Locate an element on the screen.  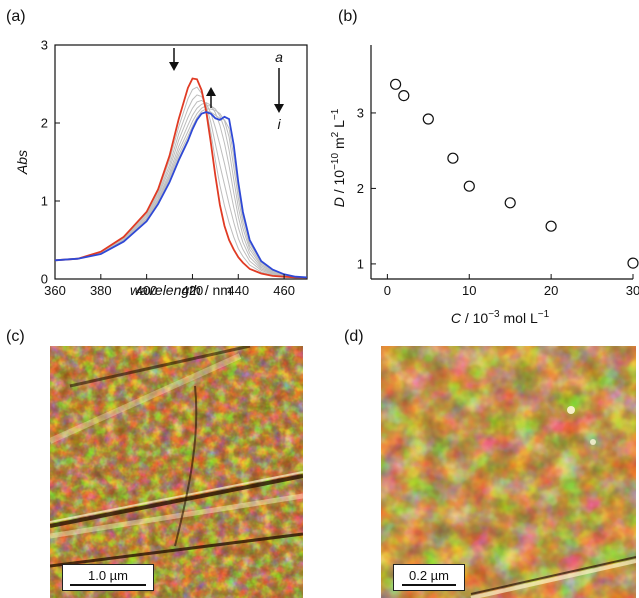
y-tick-label-a: 3 is located at coordinates (44, 45).